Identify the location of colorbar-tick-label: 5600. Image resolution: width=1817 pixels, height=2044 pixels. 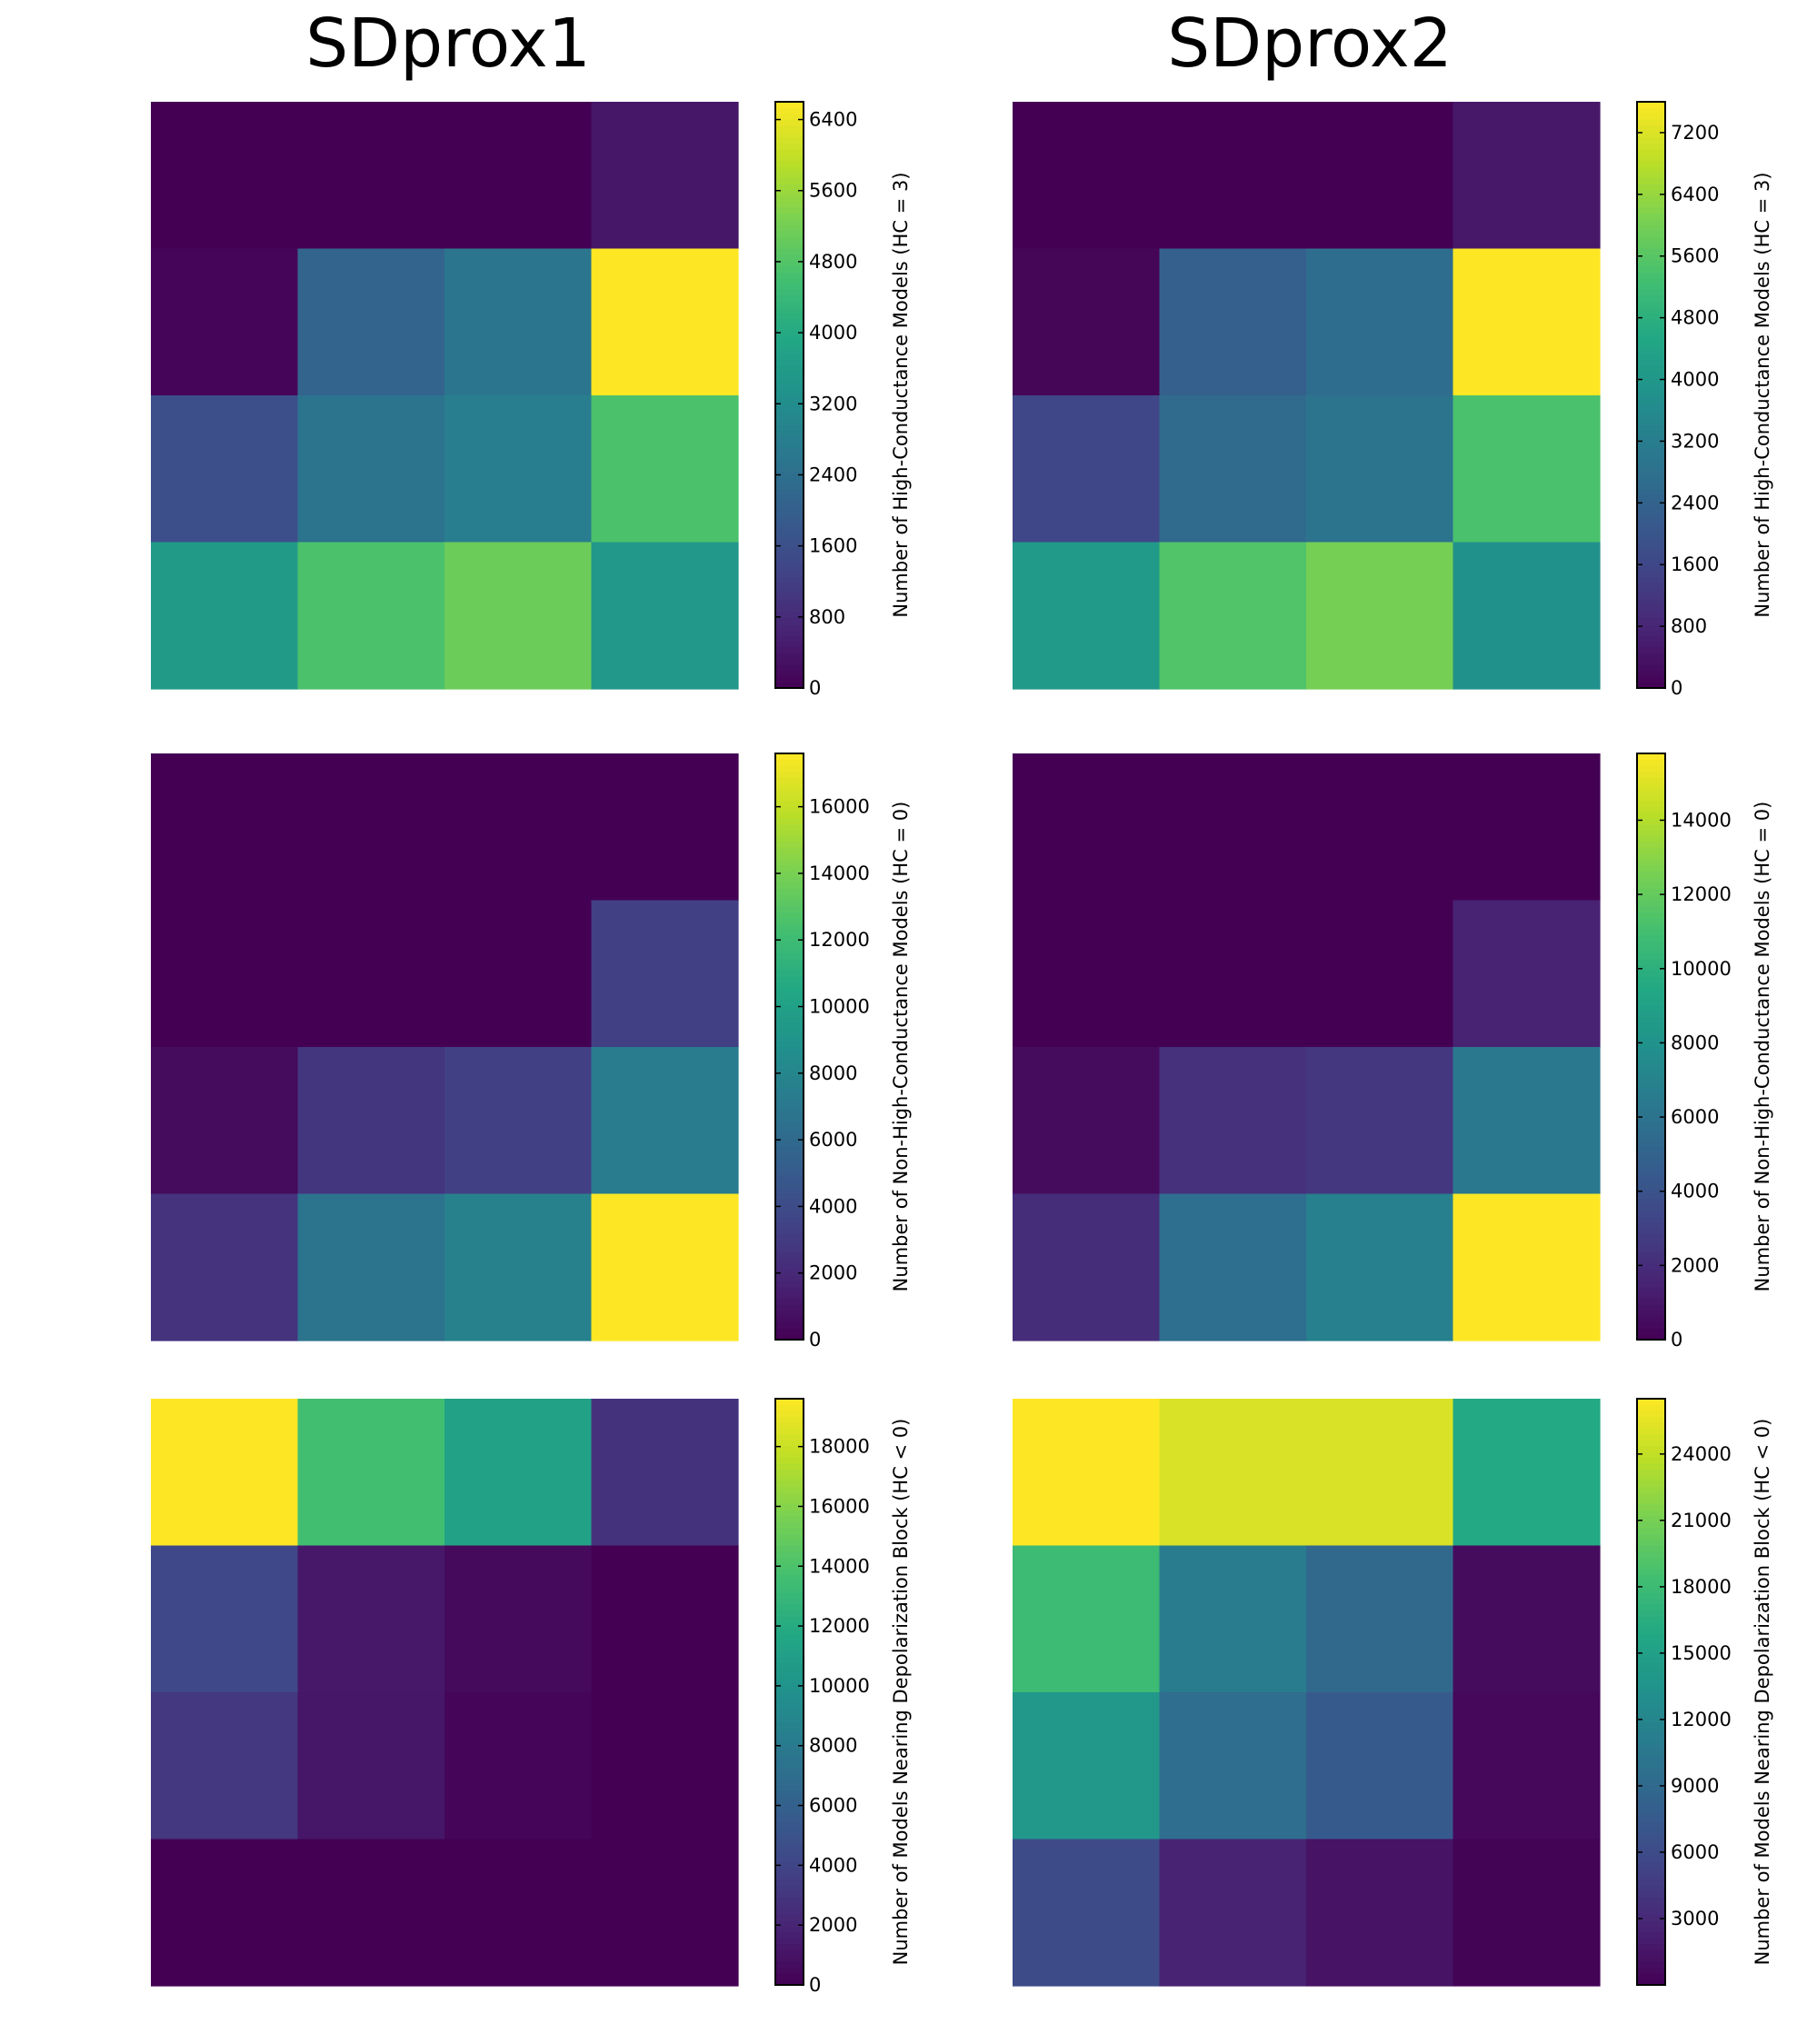
(833, 191).